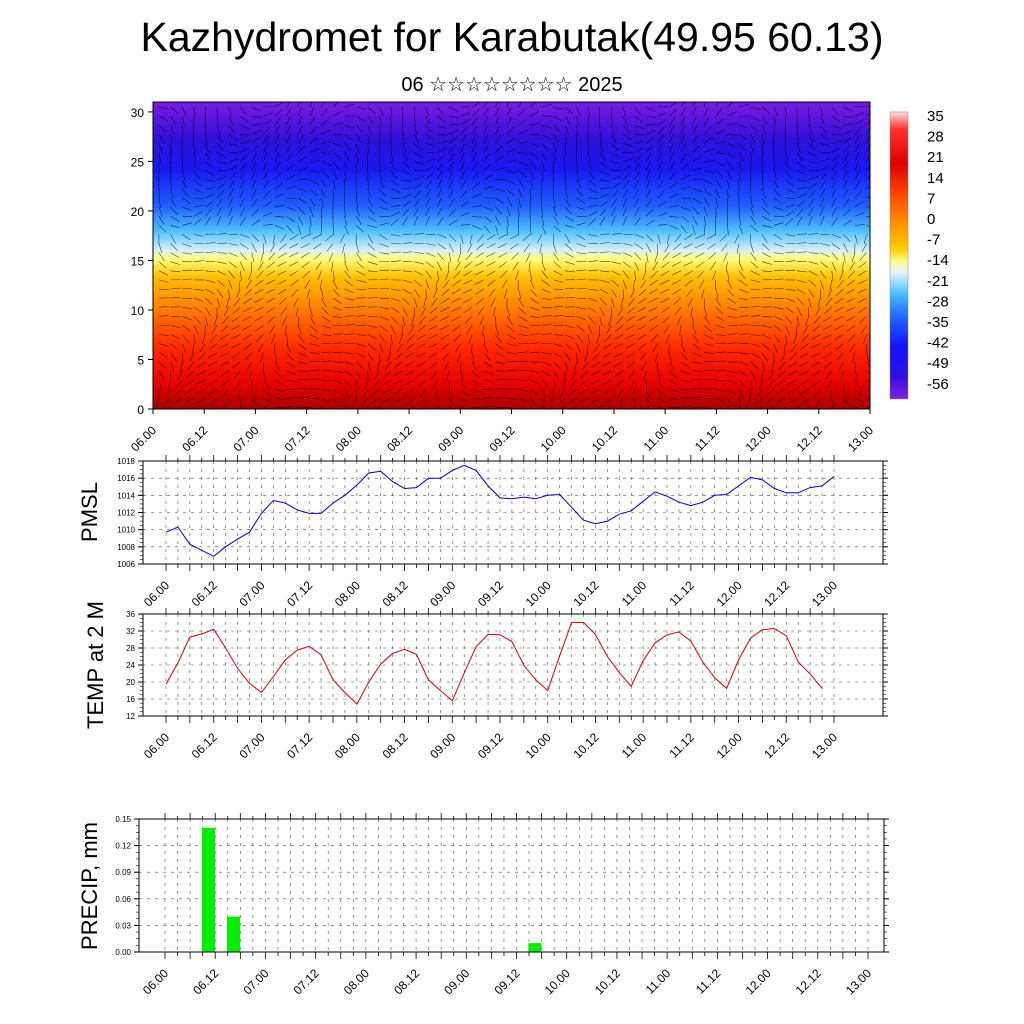 This screenshot has width=1024, height=1024. What do you see at coordinates (89, 512) in the screenshot?
I see `pmsl-y-axis-label: PMSL` at bounding box center [89, 512].